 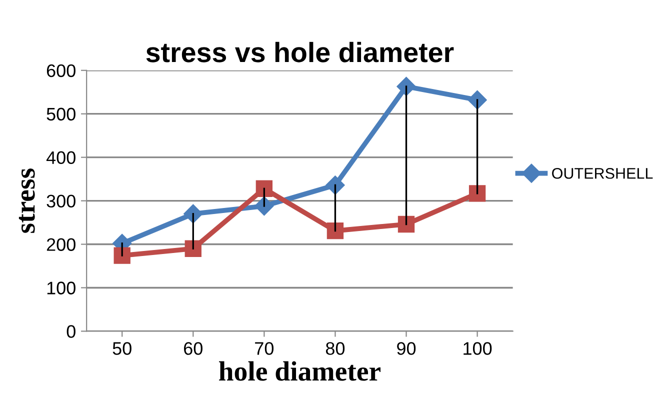 What do you see at coordinates (61, 157) in the screenshot?
I see `y-tick-label: 400` at bounding box center [61, 157].